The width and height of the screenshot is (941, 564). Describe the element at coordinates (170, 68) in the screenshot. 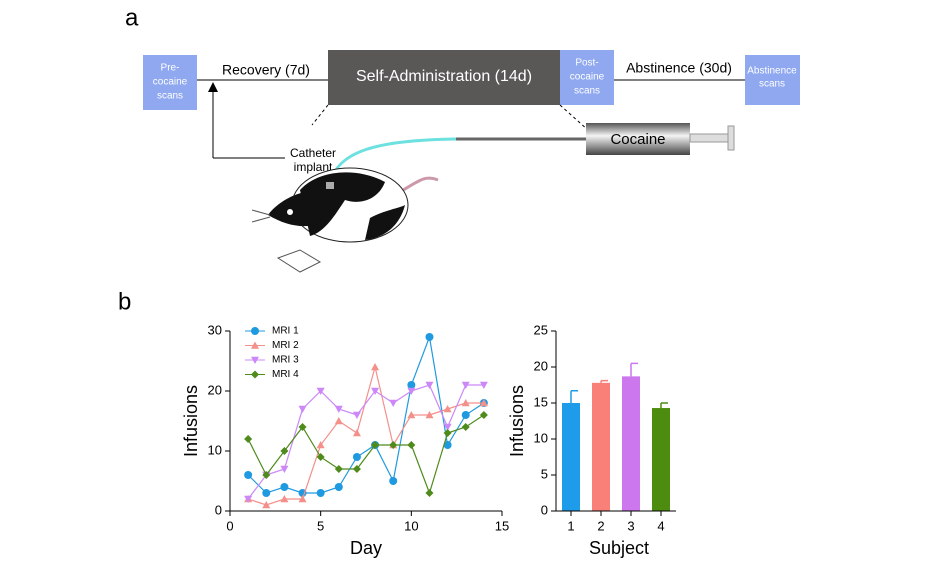

I see `box-text: Pre-` at that location.